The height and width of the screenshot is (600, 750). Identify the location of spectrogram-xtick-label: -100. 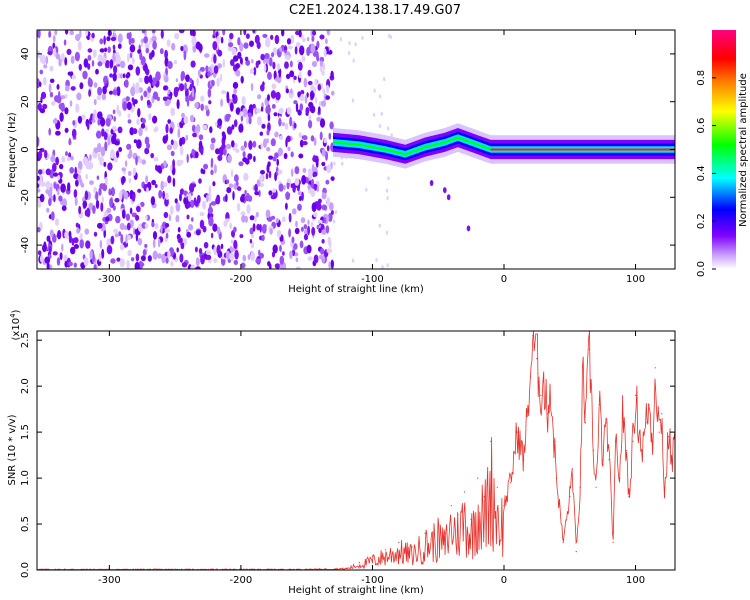
(372, 279).